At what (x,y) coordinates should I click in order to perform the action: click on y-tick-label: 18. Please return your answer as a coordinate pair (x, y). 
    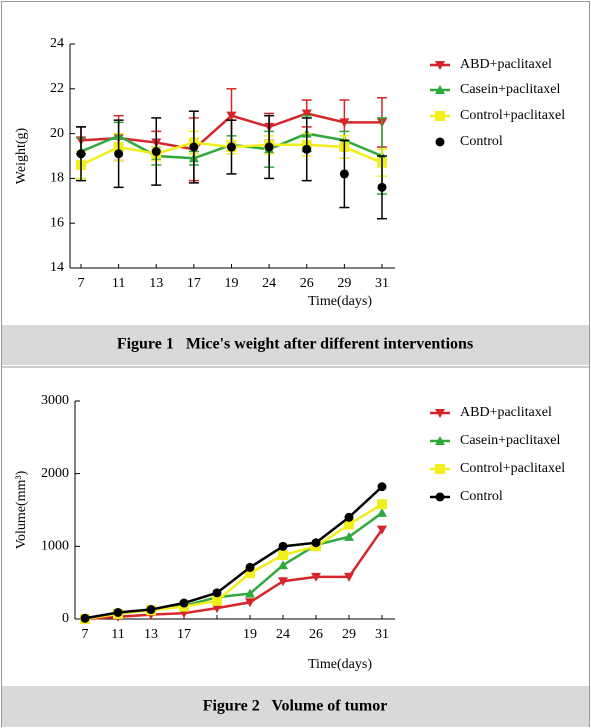
    Looking at the image, I should click on (57, 178).